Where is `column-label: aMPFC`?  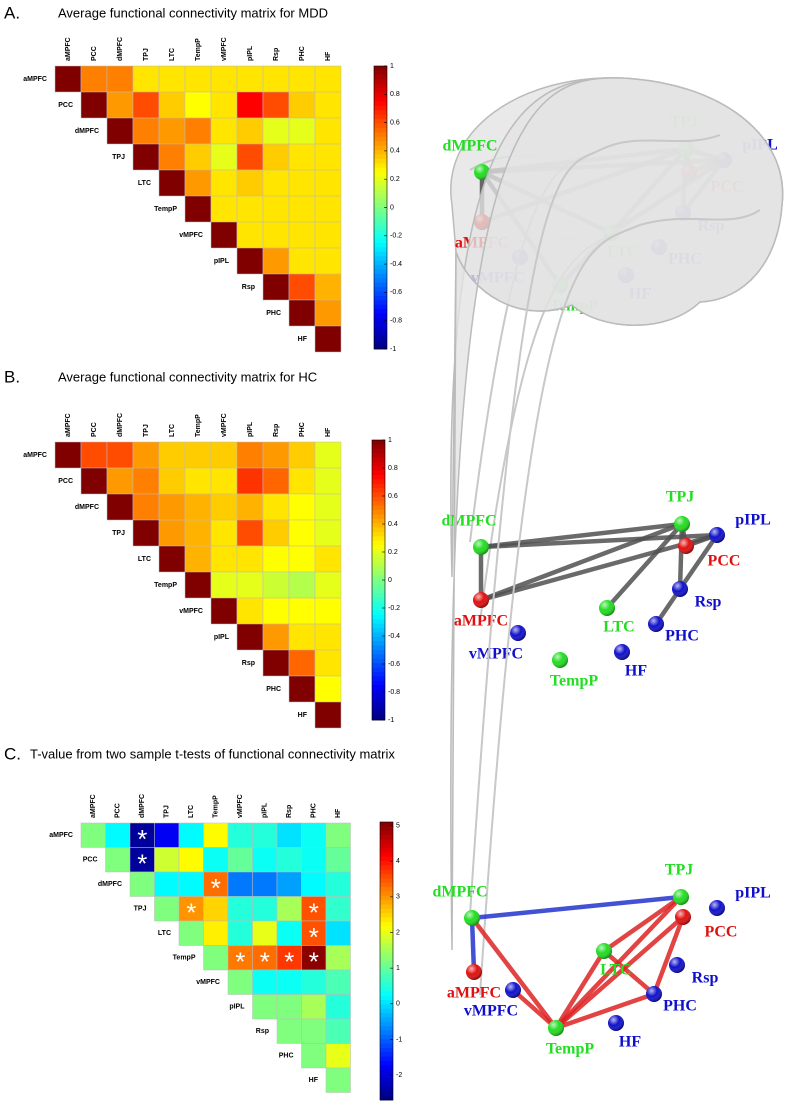
column-label: aMPFC is located at coordinates (93, 806).